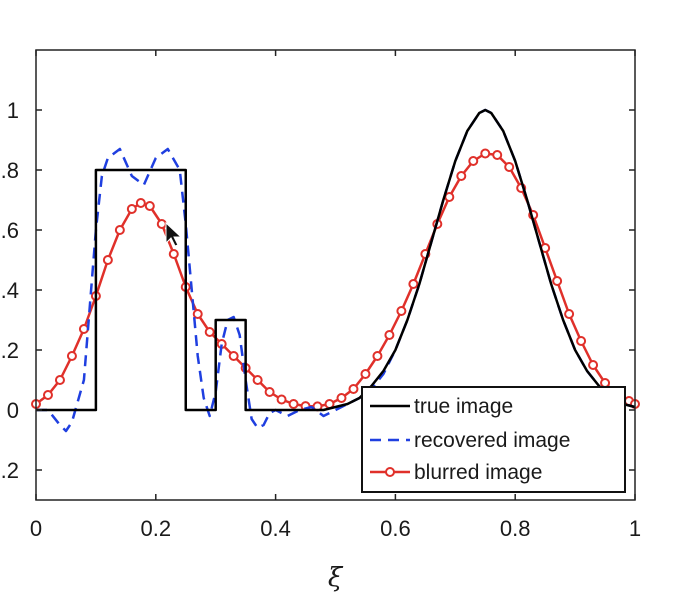 The width and height of the screenshot is (685, 597). Describe the element at coordinates (335, 528) in the screenshot. I see `x-axis-tick-labels: 0 0.2 0.4 0.6 0.8 1` at that location.